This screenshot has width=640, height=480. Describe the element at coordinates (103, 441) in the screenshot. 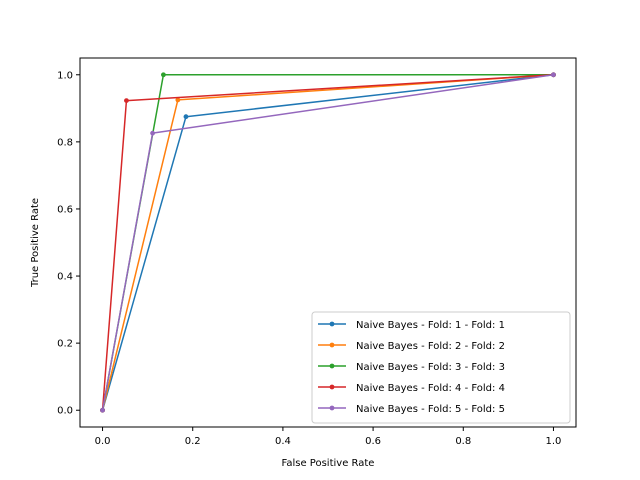

I see `x-tick-label: 0.0` at that location.